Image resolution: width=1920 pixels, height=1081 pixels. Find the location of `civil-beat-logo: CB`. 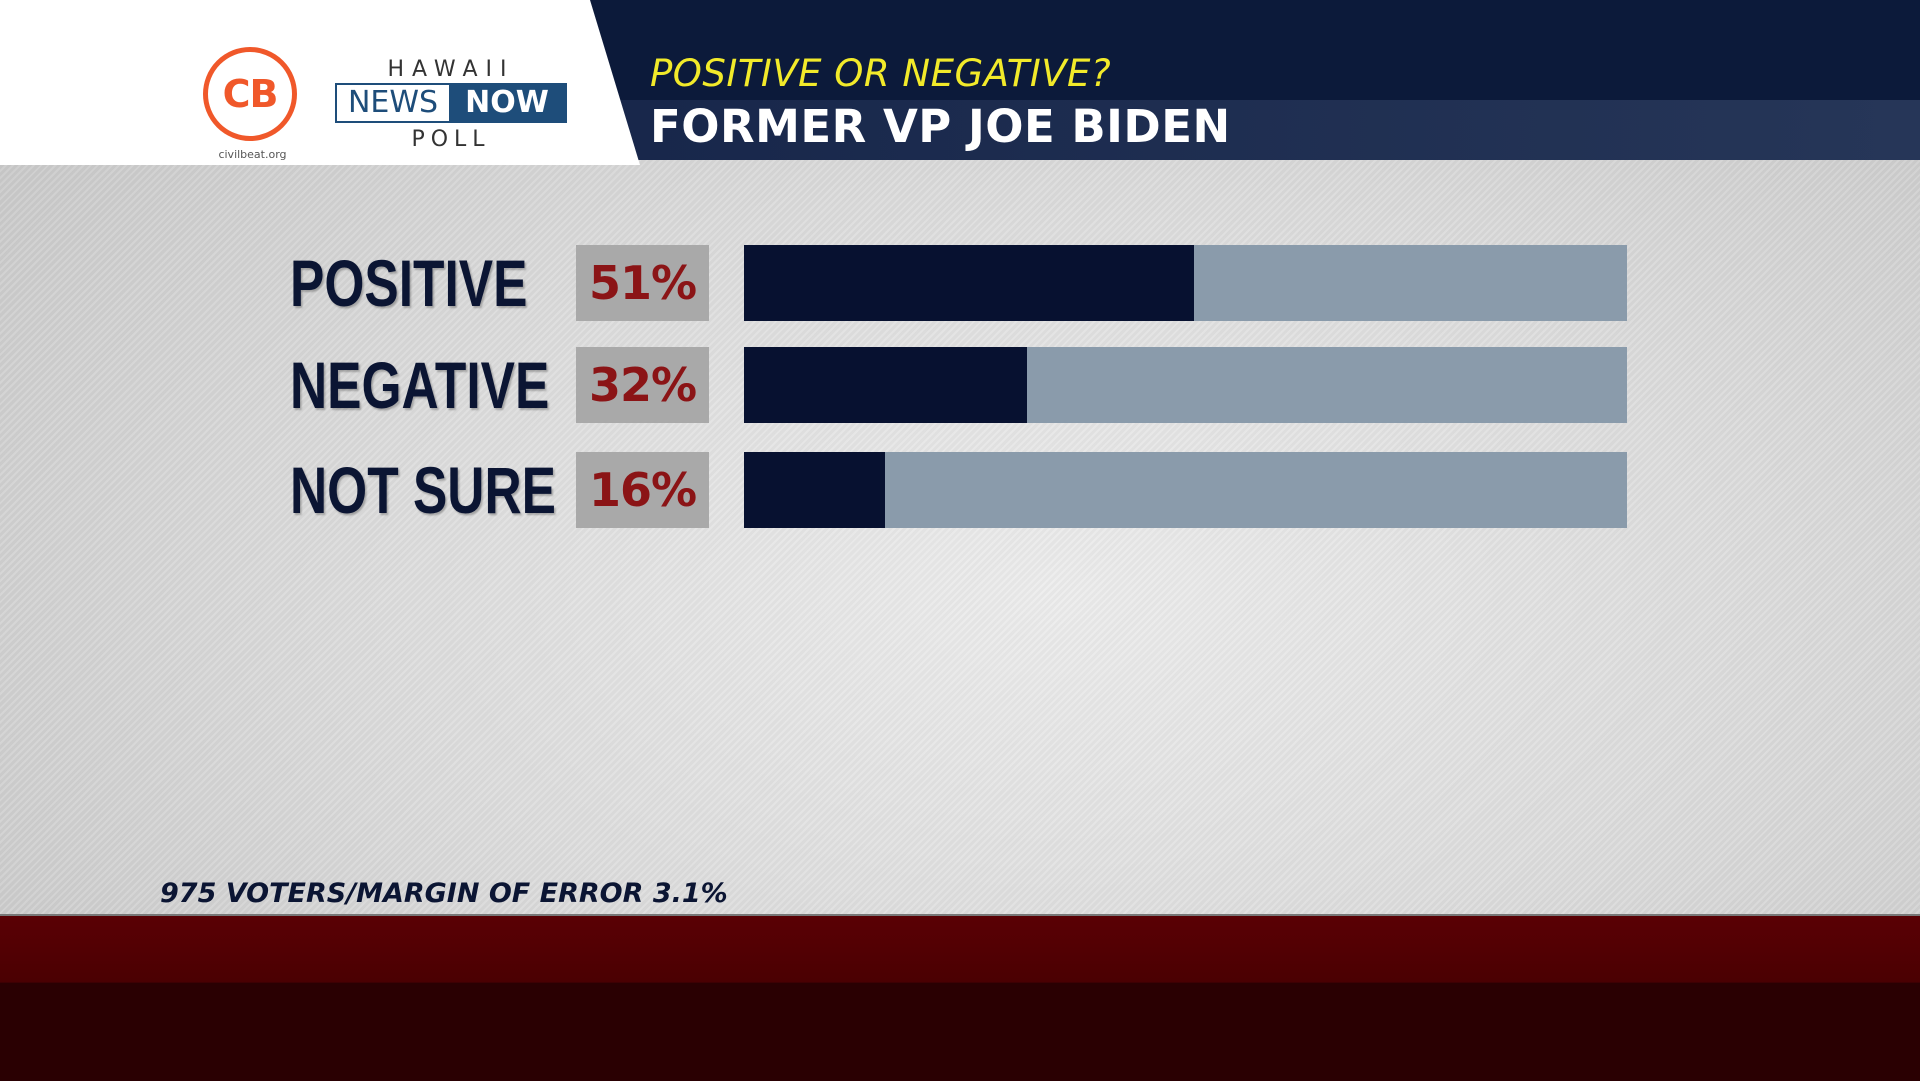

civil-beat-logo: CB is located at coordinates (250, 94).